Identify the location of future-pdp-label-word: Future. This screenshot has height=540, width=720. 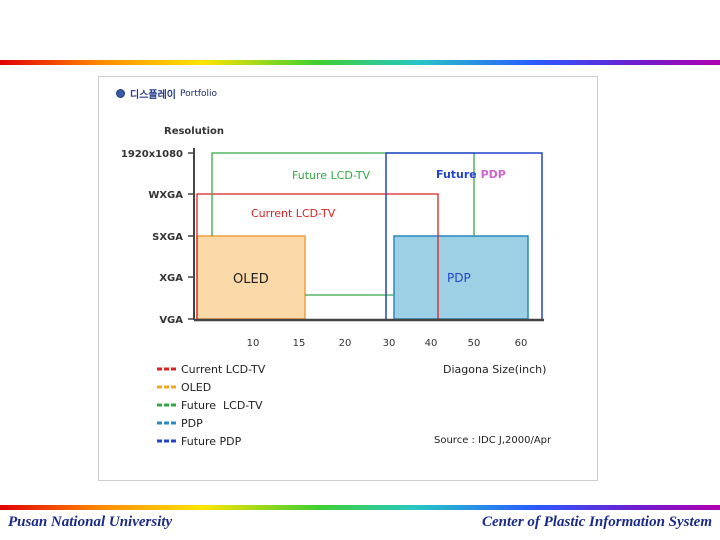
(458, 174).